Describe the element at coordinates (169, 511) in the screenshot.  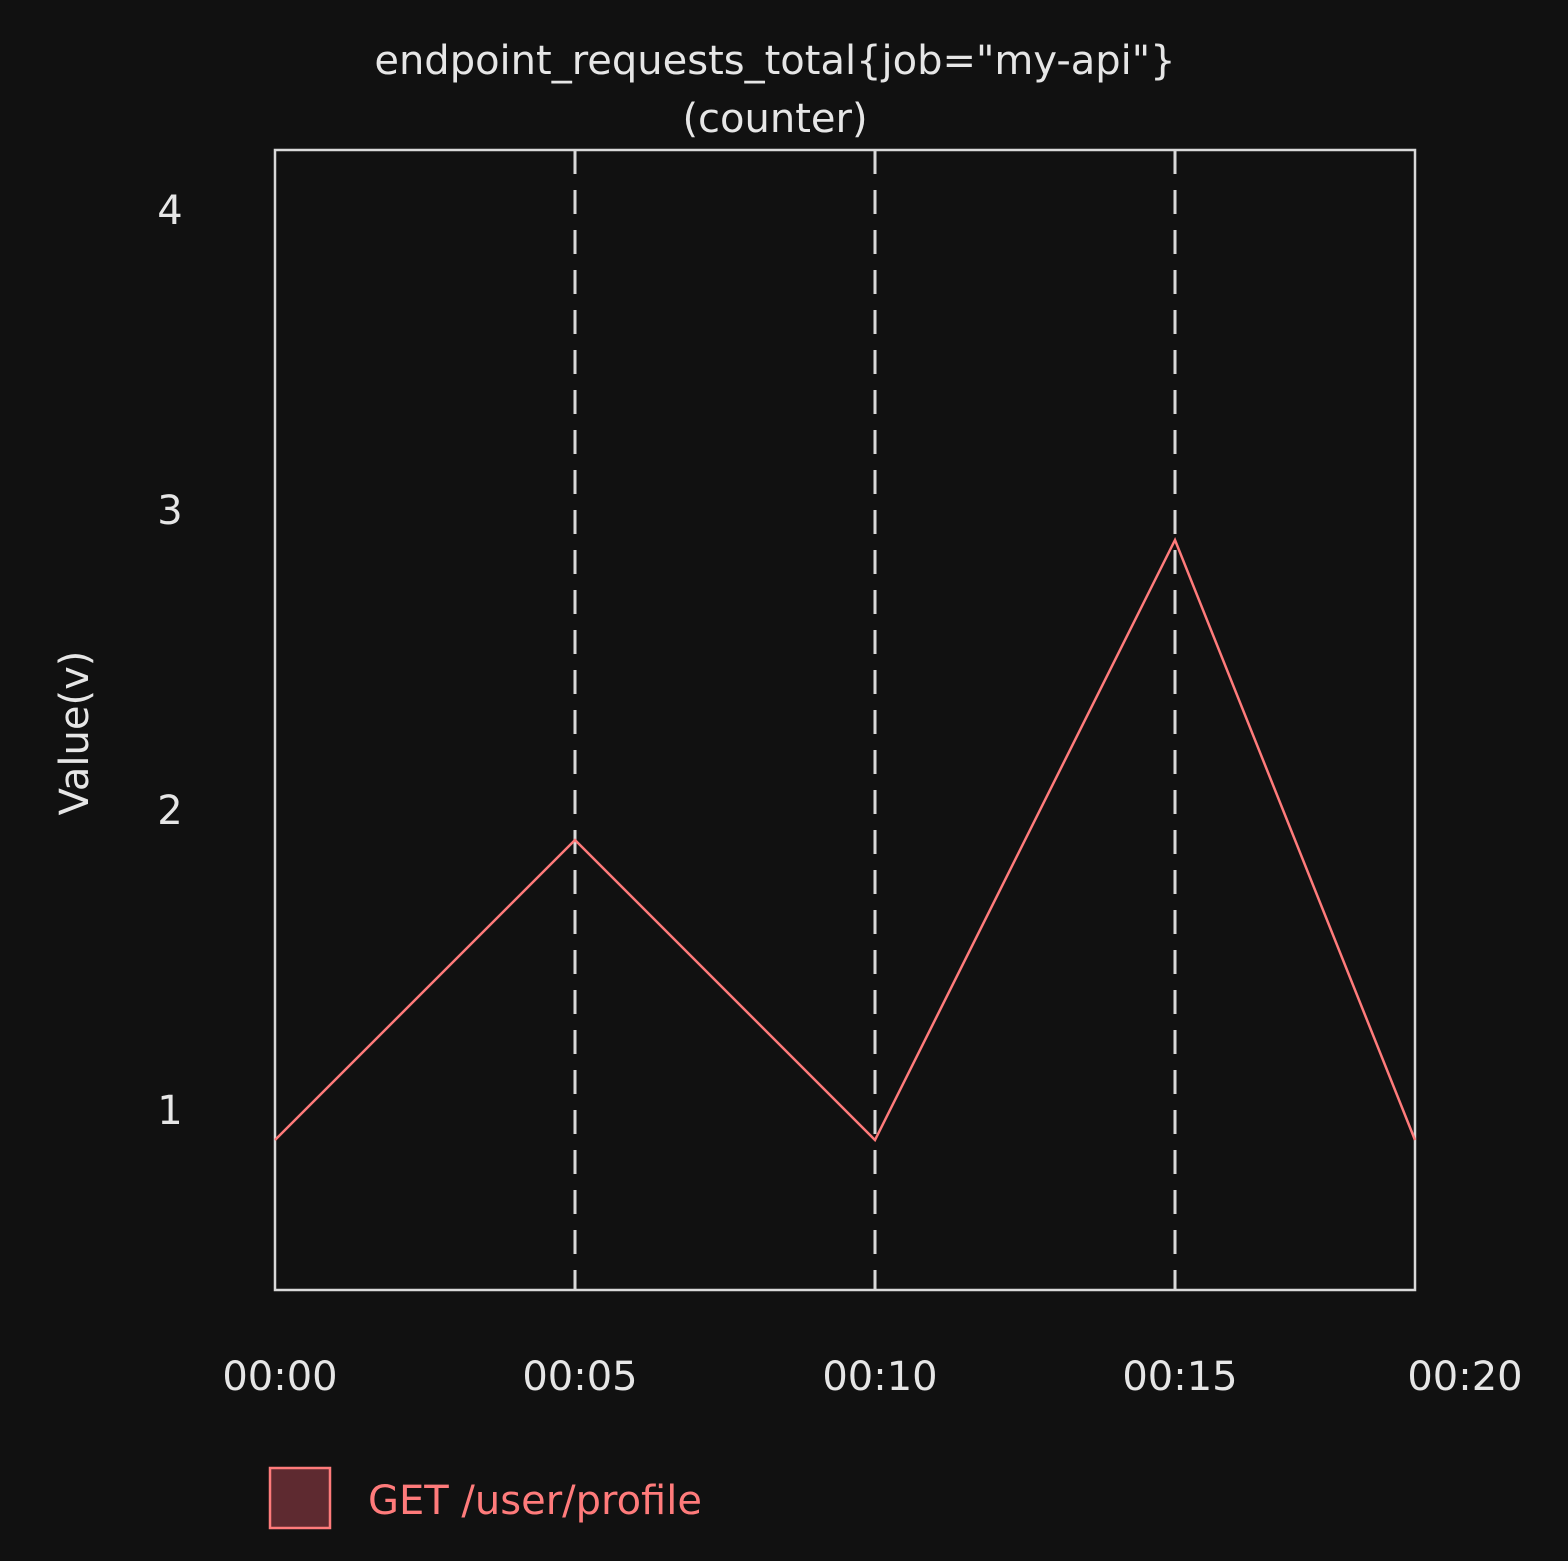
I see `y-tick-label-2: 3` at that location.